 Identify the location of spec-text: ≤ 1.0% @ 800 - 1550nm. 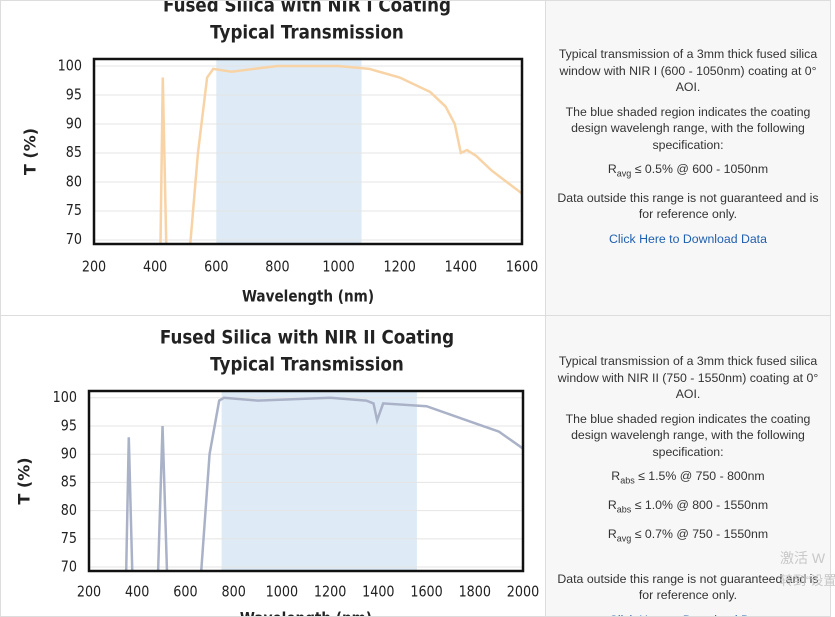
(701, 504).